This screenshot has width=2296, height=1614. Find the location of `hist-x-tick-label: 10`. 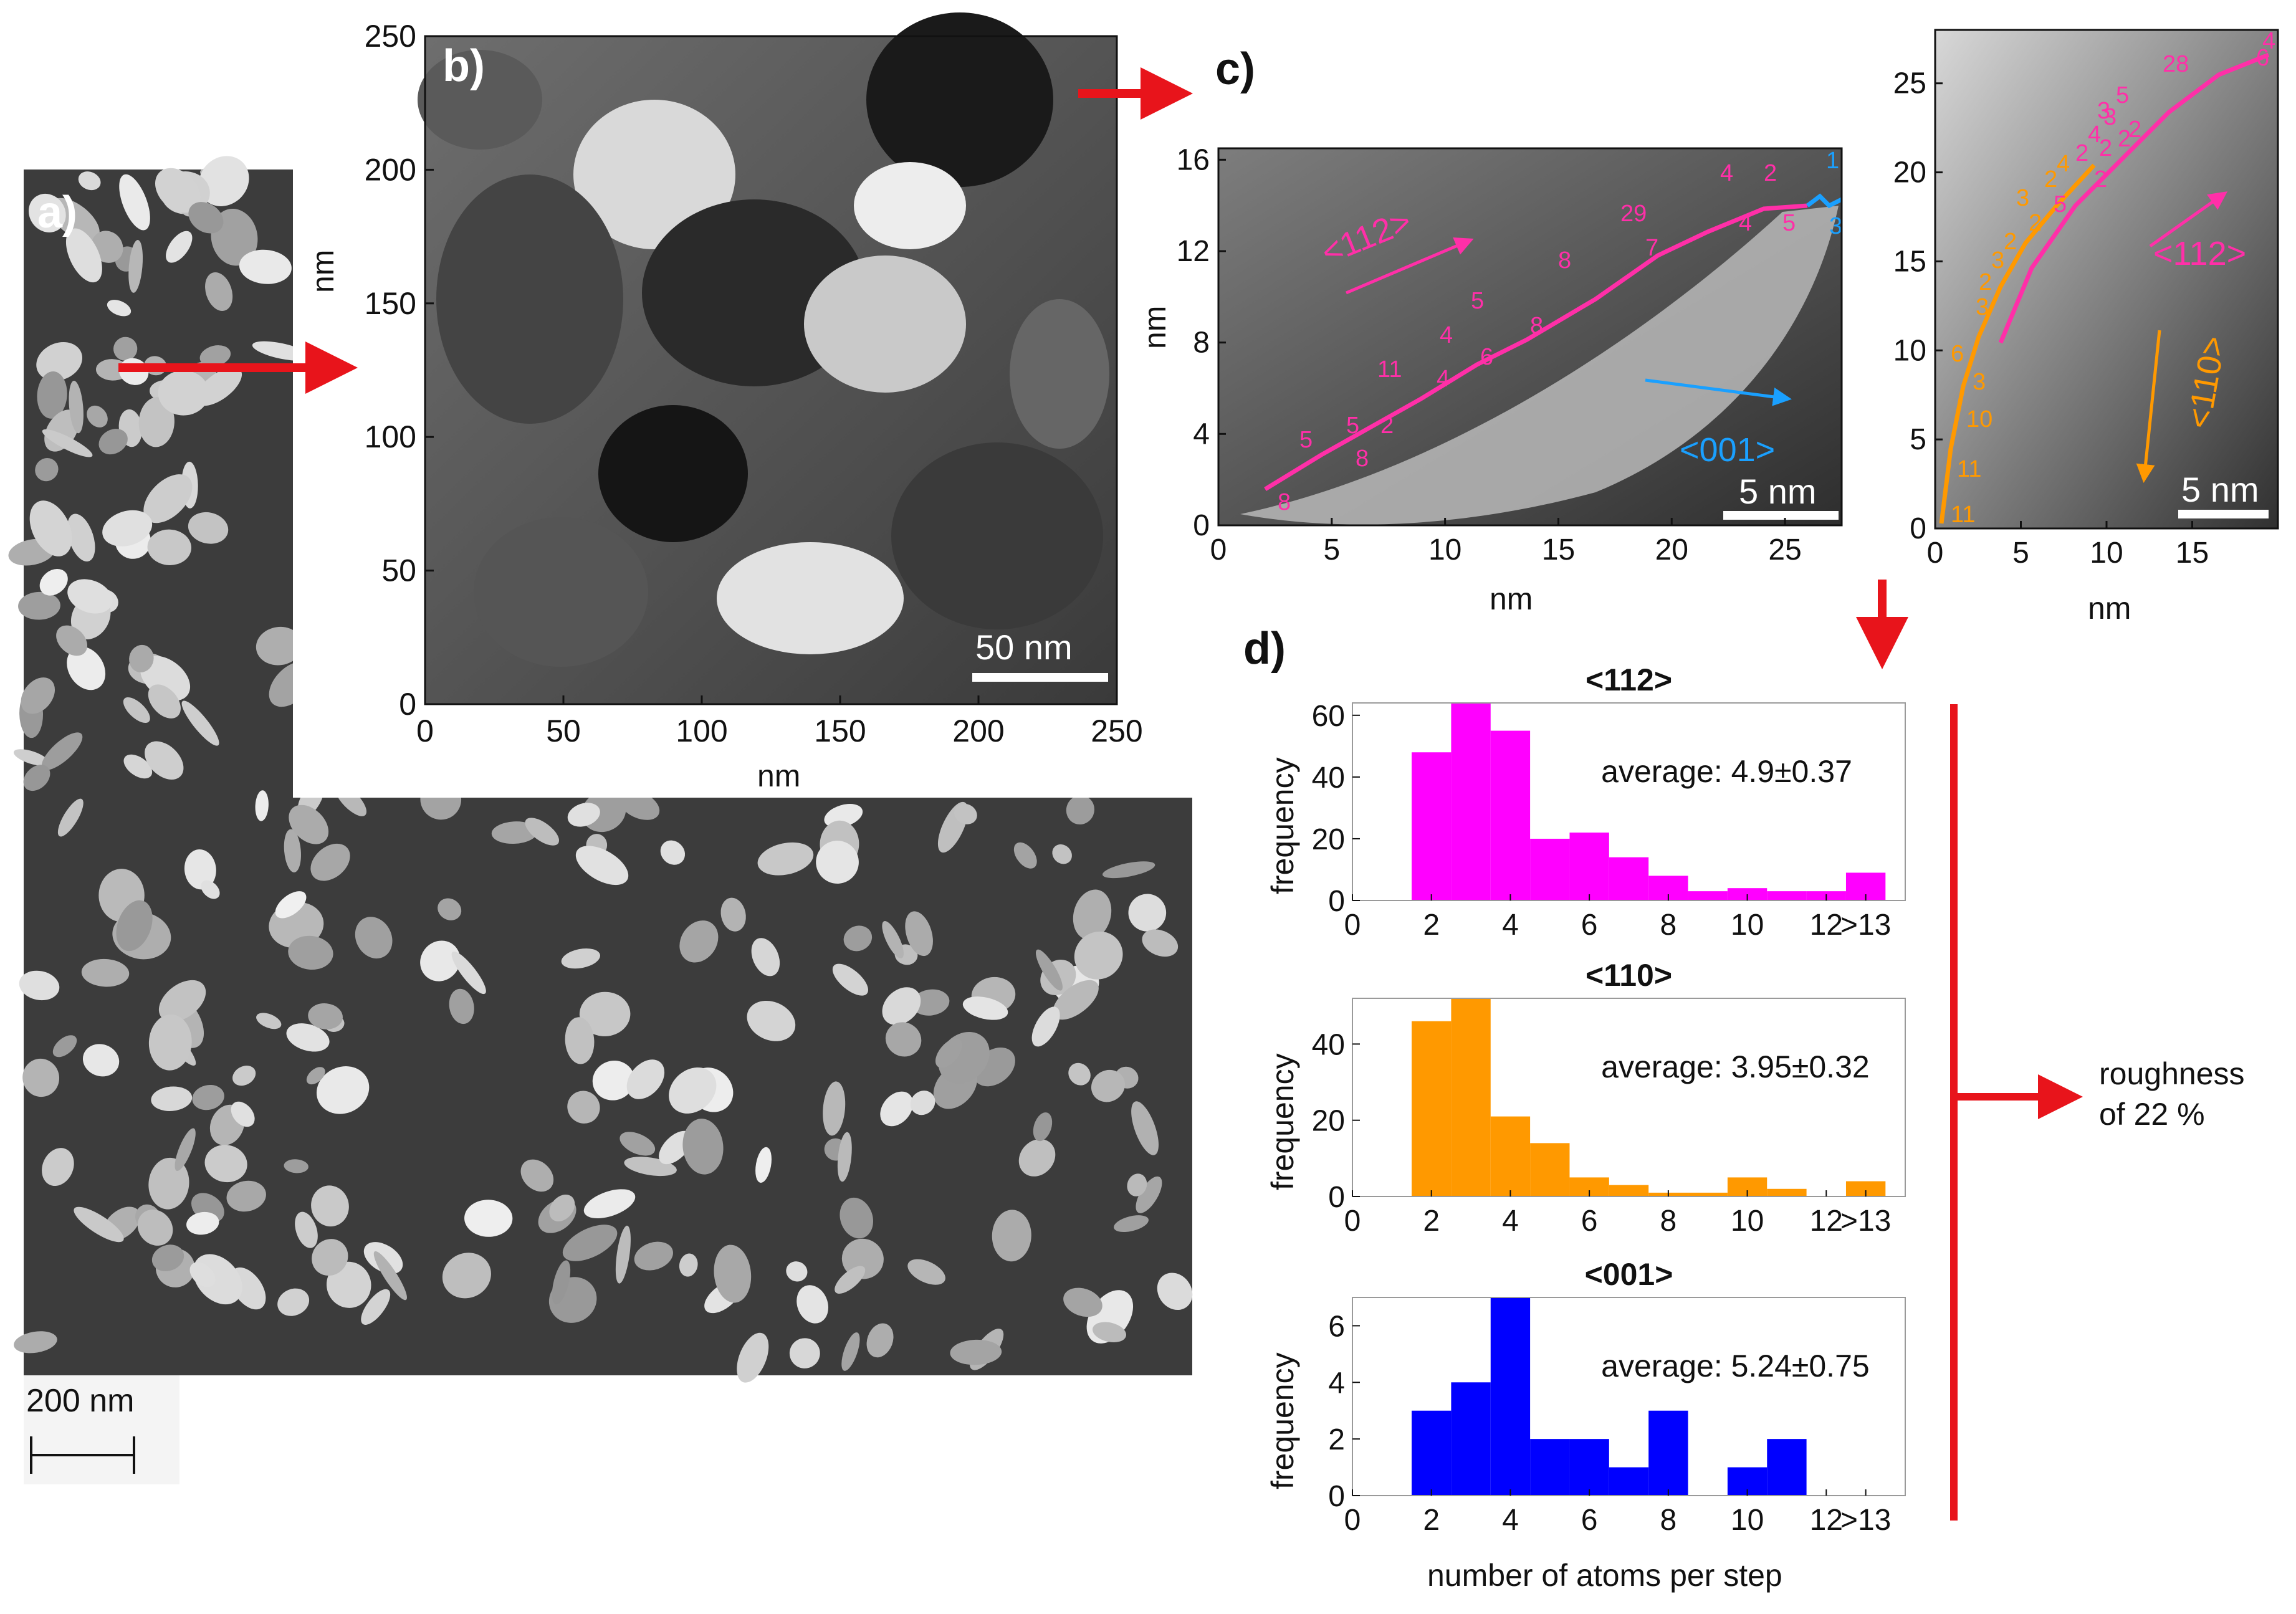

hist-x-tick-label: 10 is located at coordinates (1748, 1221).